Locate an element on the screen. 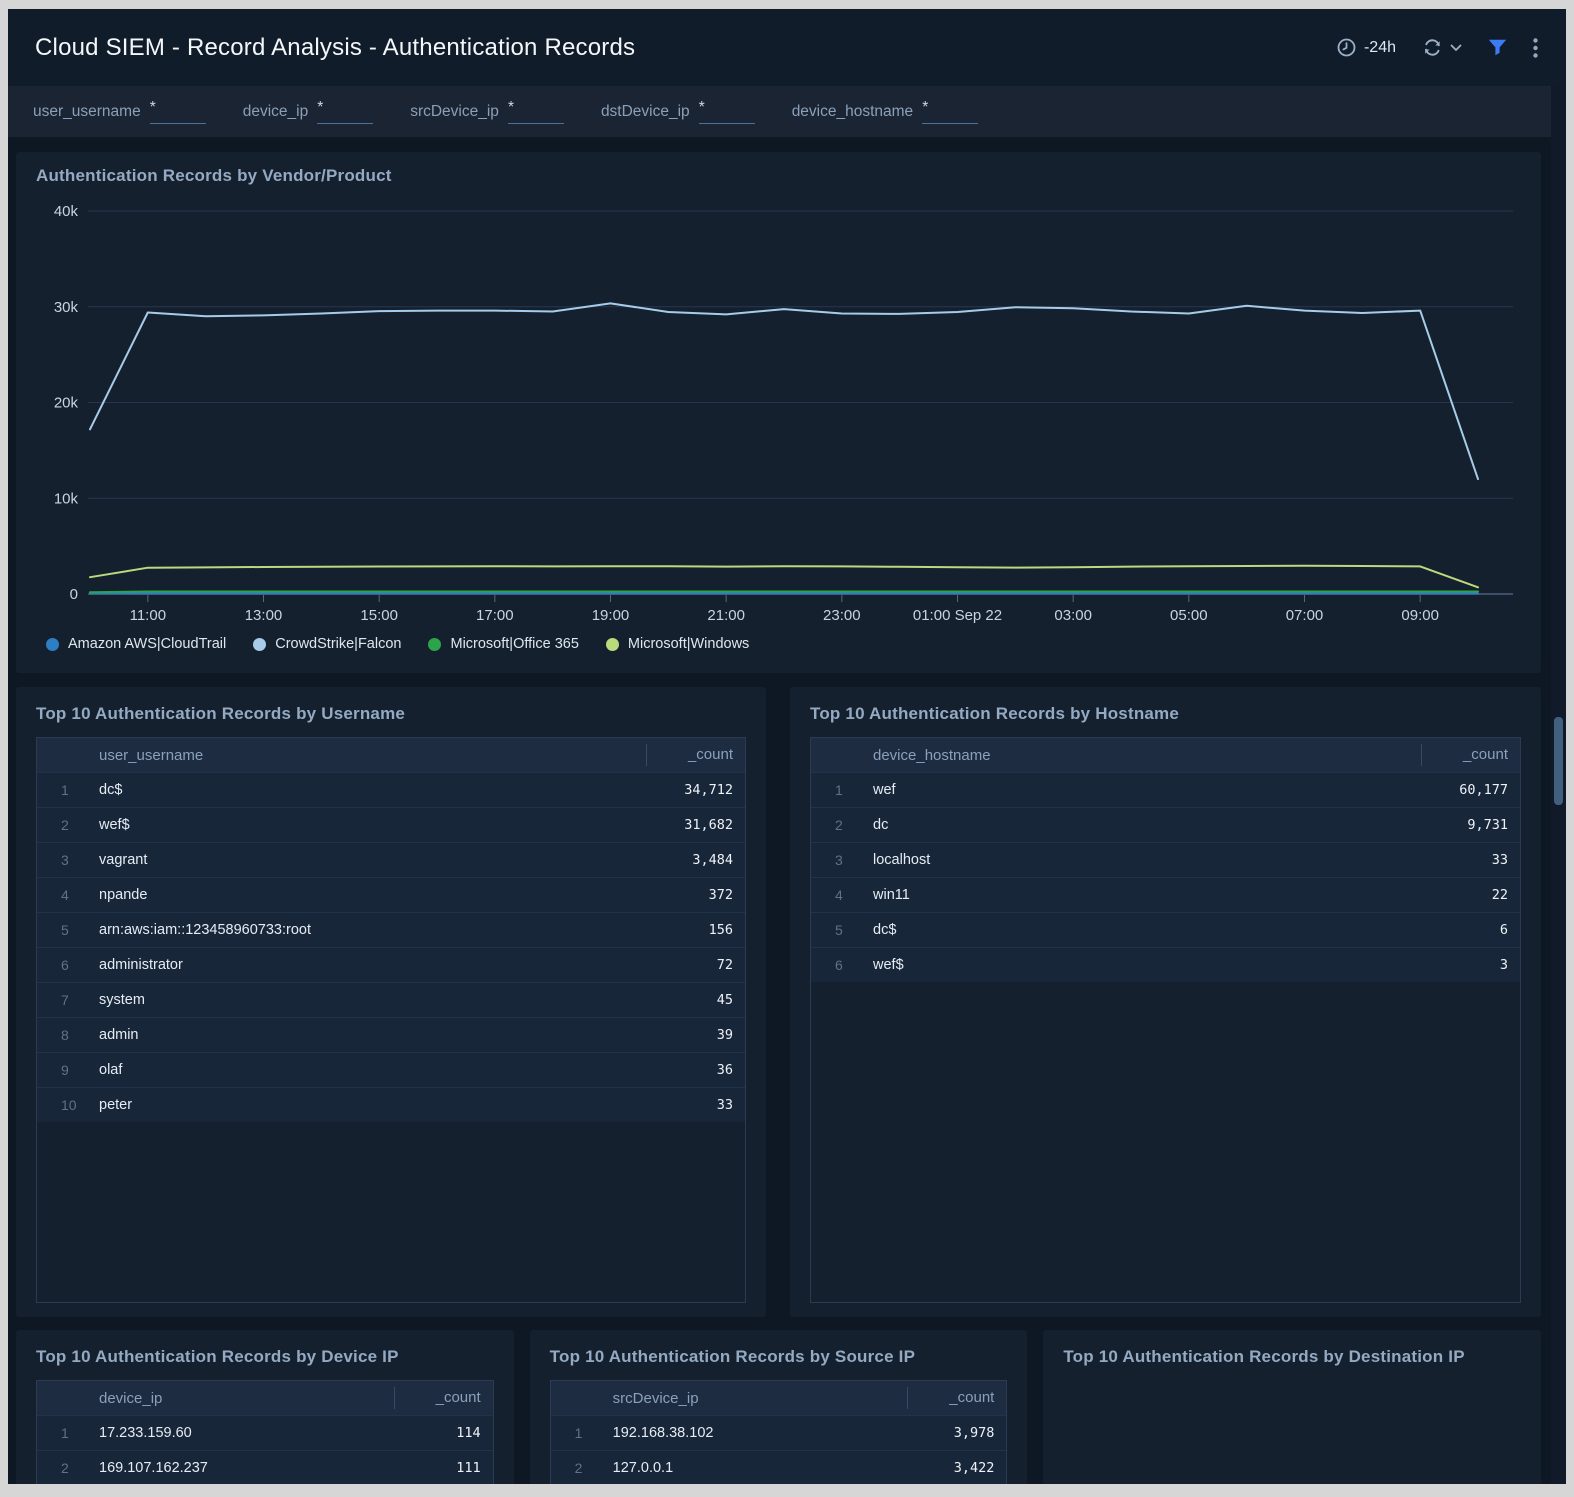  row-count: 3 is located at coordinates (1503, 965).